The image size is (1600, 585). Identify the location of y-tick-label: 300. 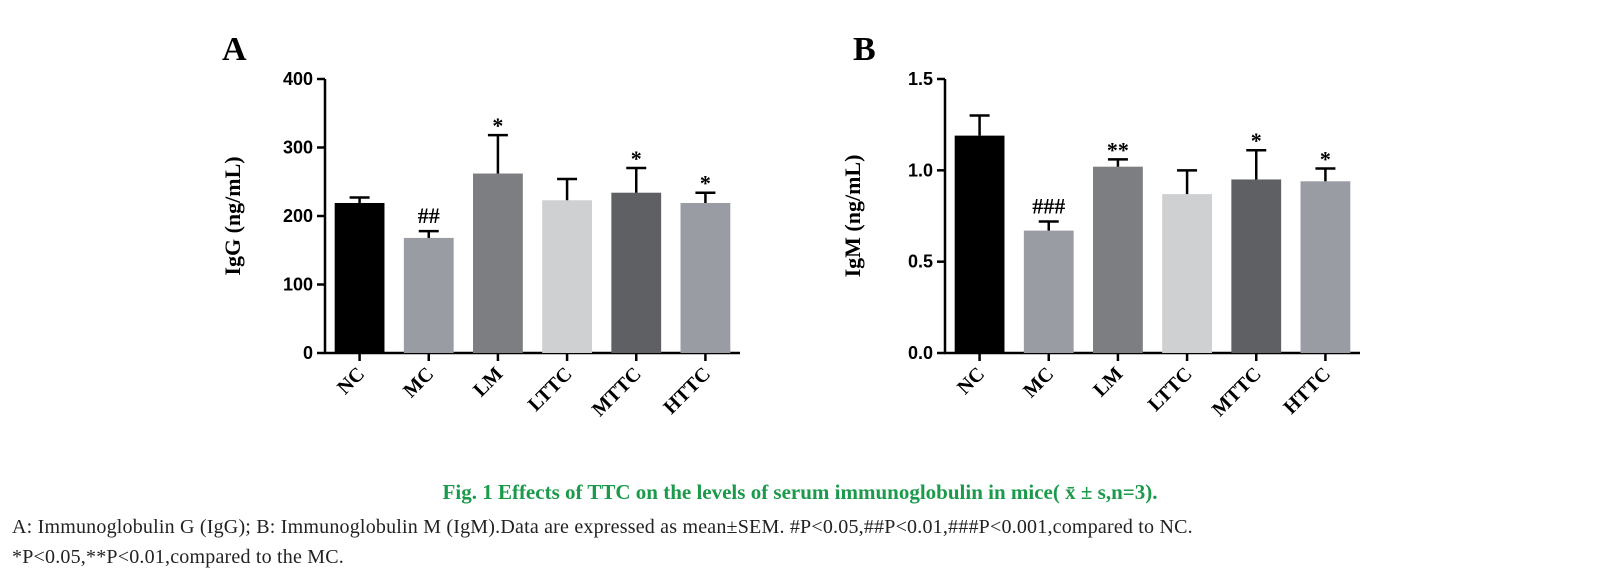
(298, 148).